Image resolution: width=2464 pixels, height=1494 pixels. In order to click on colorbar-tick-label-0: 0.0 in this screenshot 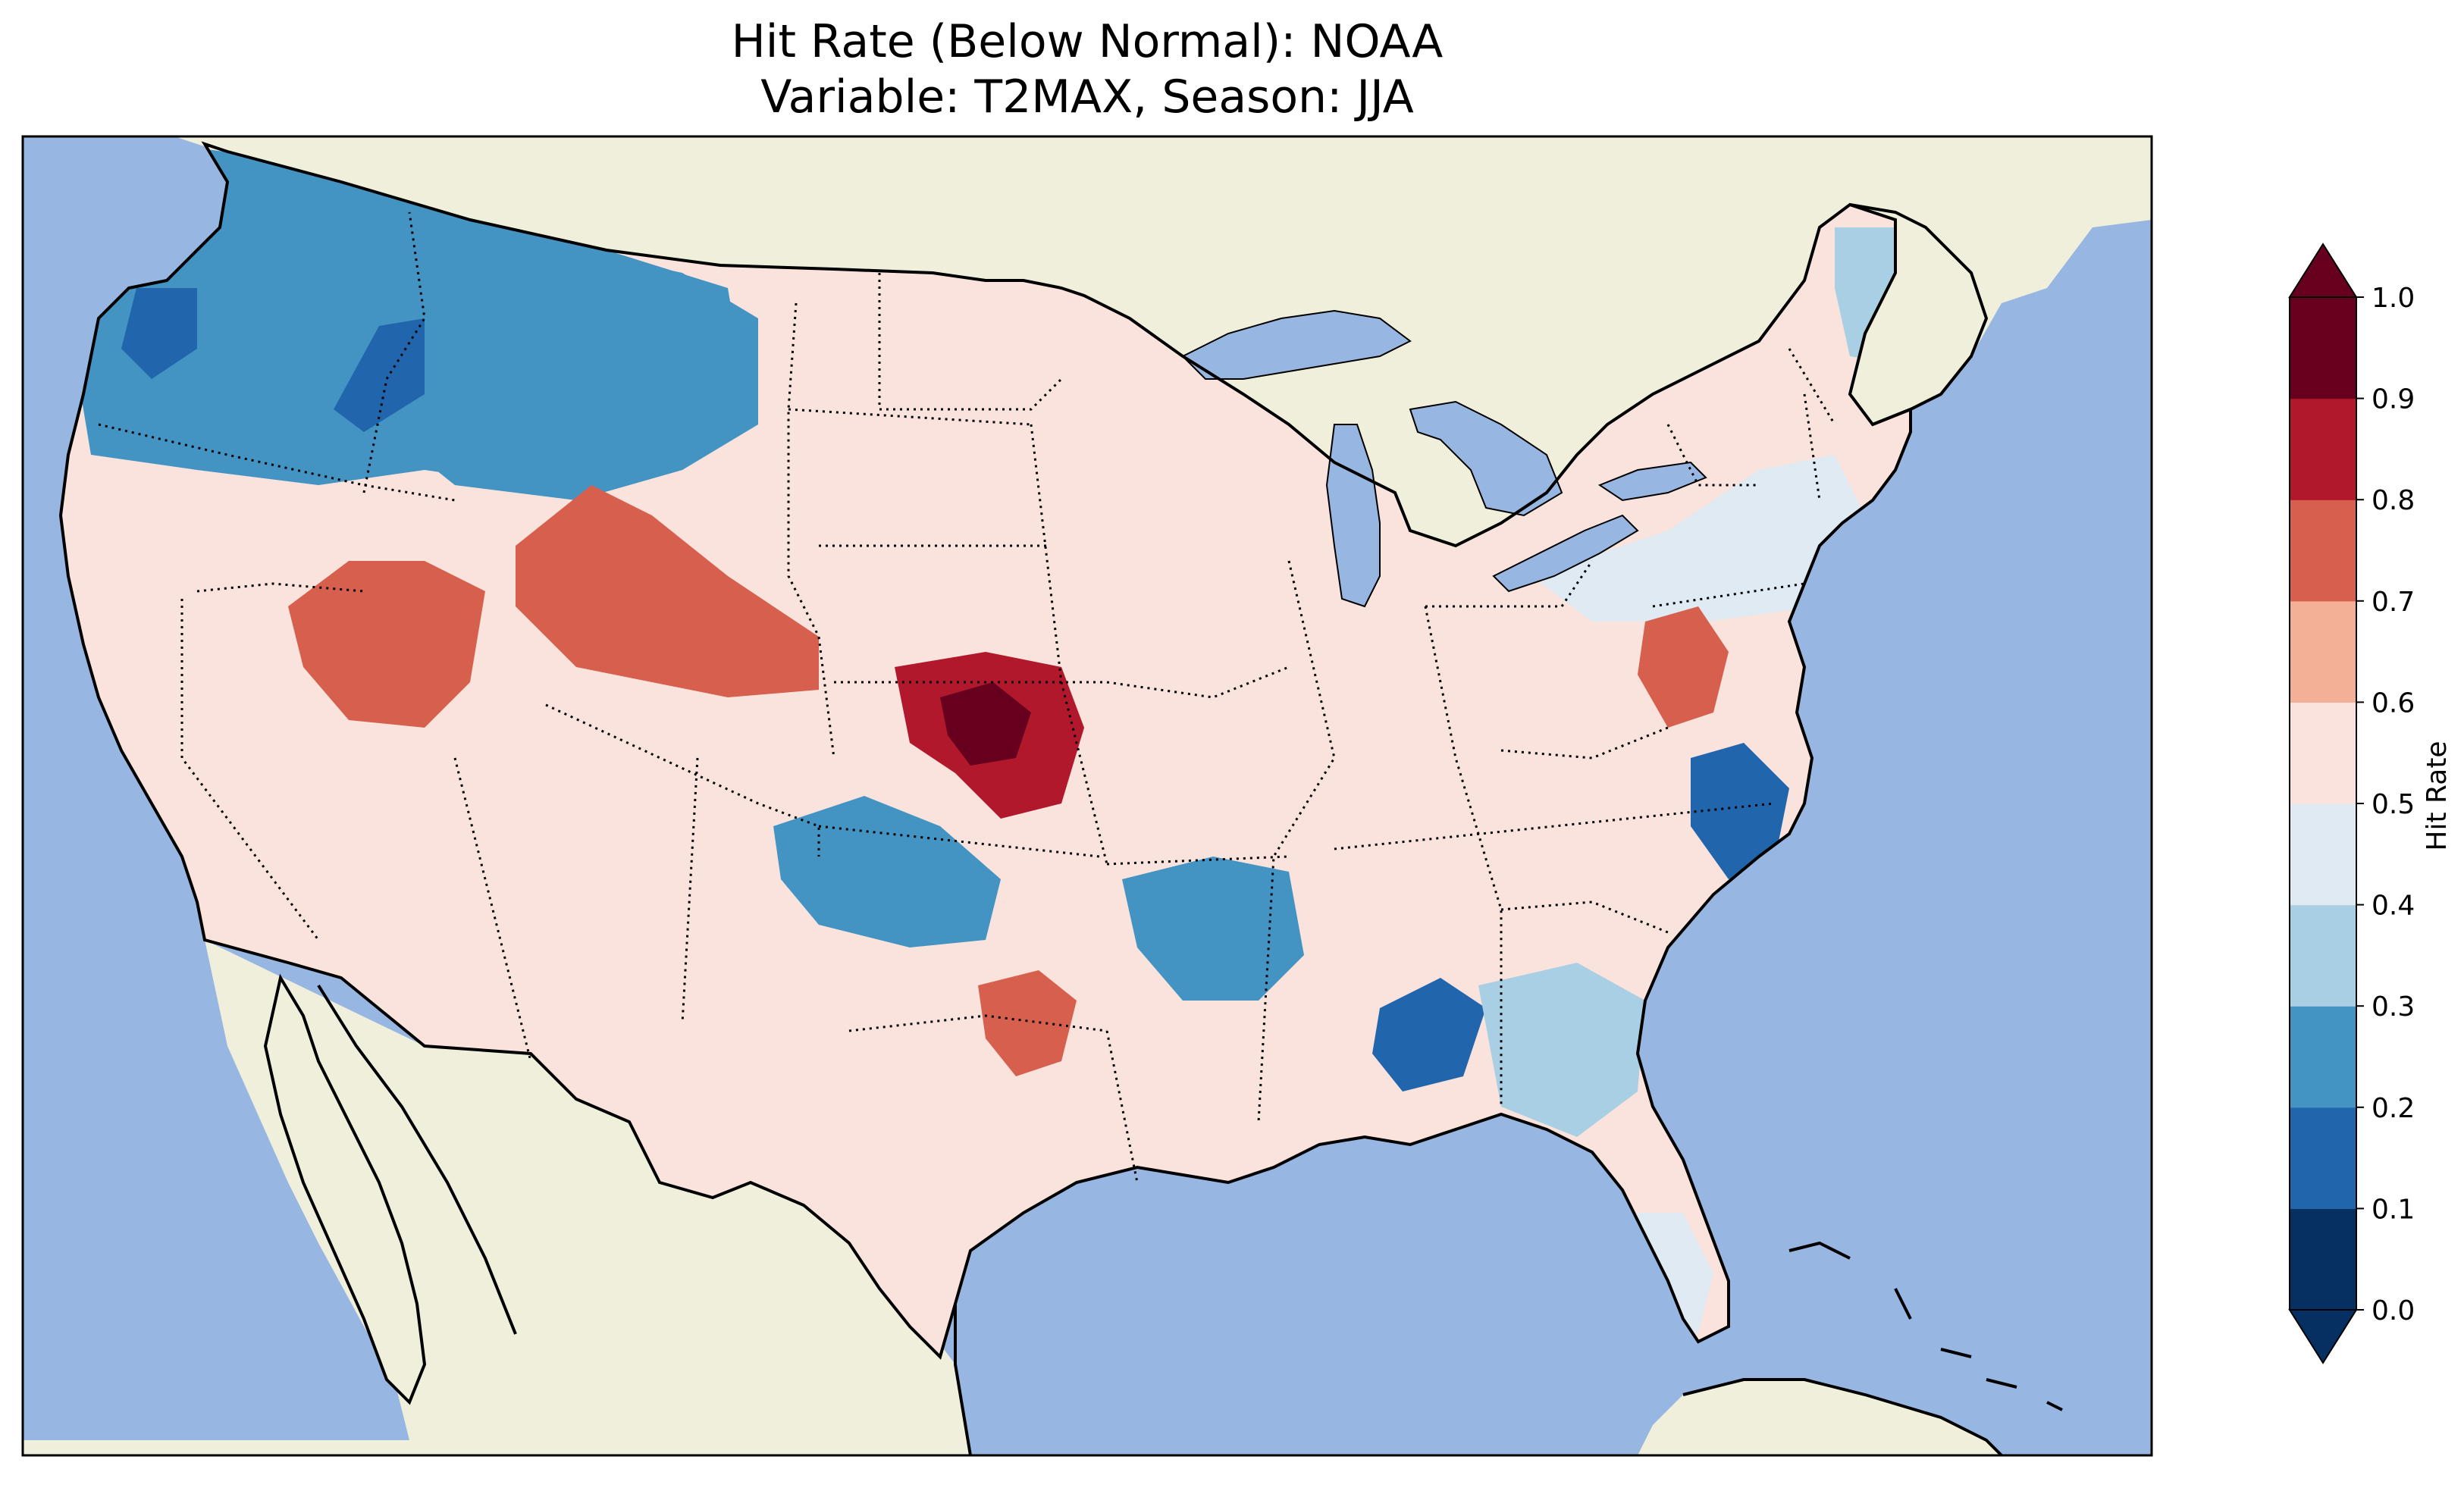, I will do `click(2394, 1310)`.